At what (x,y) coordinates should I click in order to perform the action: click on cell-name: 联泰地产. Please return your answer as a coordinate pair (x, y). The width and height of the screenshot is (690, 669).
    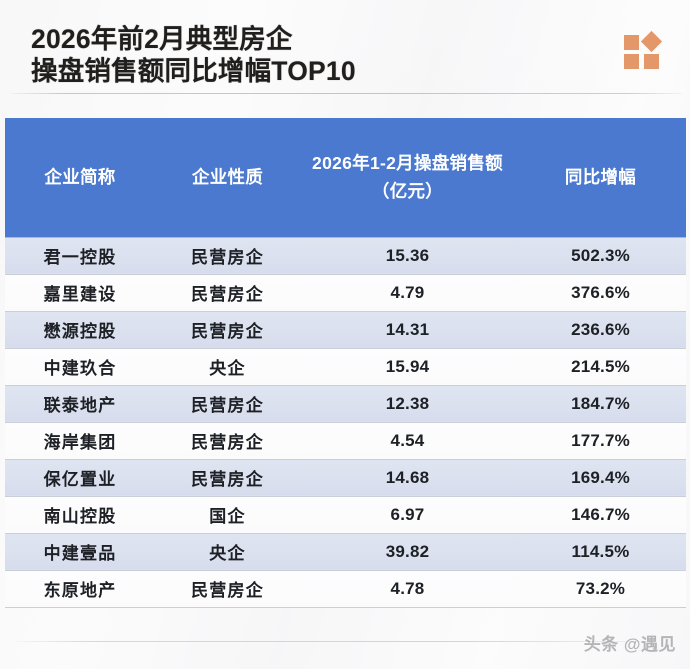
    Looking at the image, I should click on (80, 403).